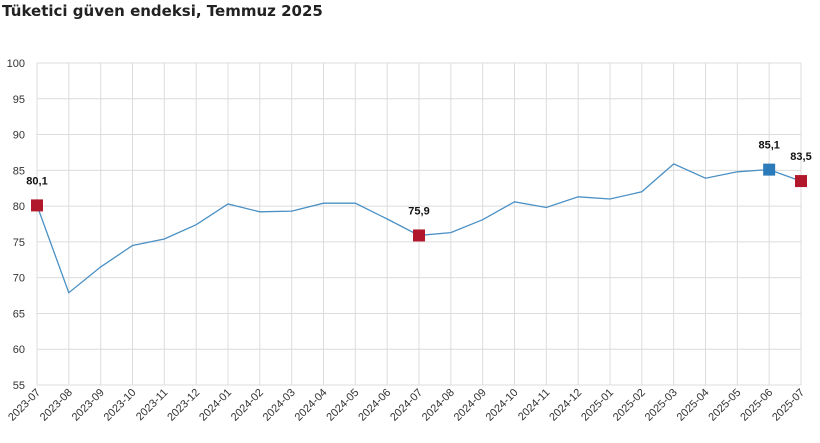 The width and height of the screenshot is (820, 443). I want to click on x-tick-label: 2024-09, so click(470, 405).